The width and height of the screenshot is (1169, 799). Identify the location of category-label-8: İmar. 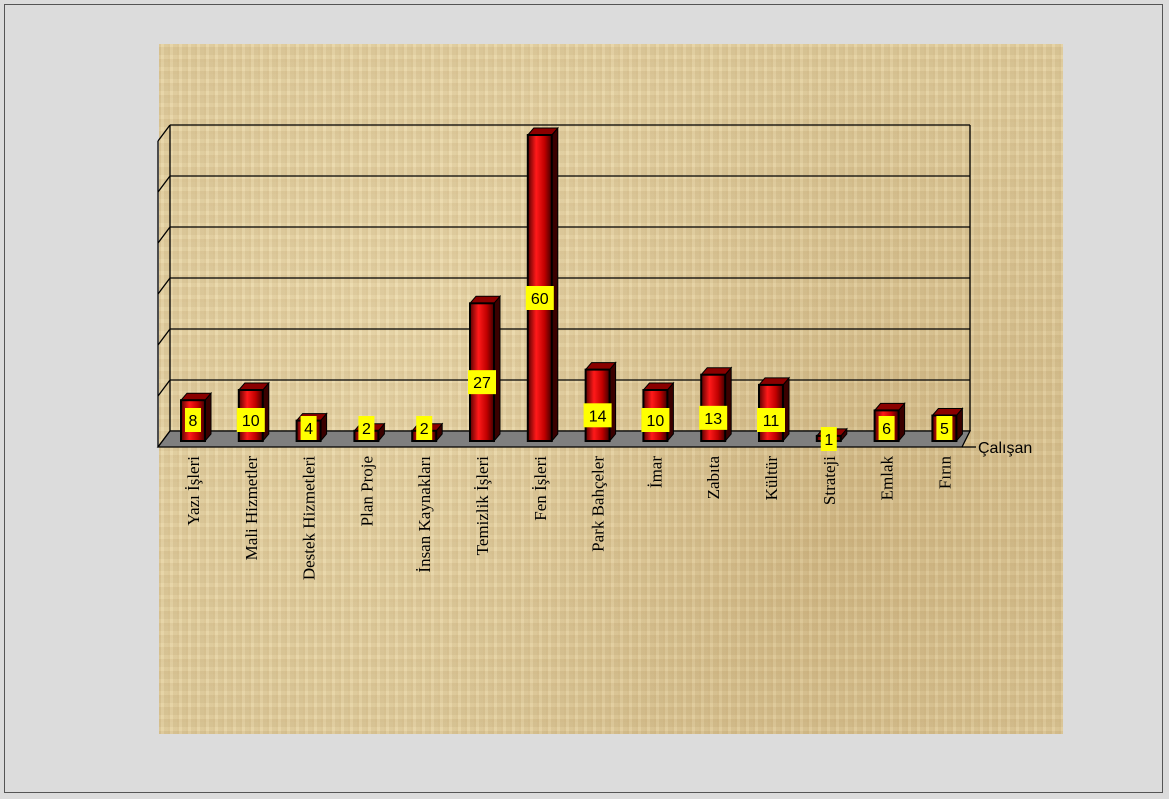
(655, 472).